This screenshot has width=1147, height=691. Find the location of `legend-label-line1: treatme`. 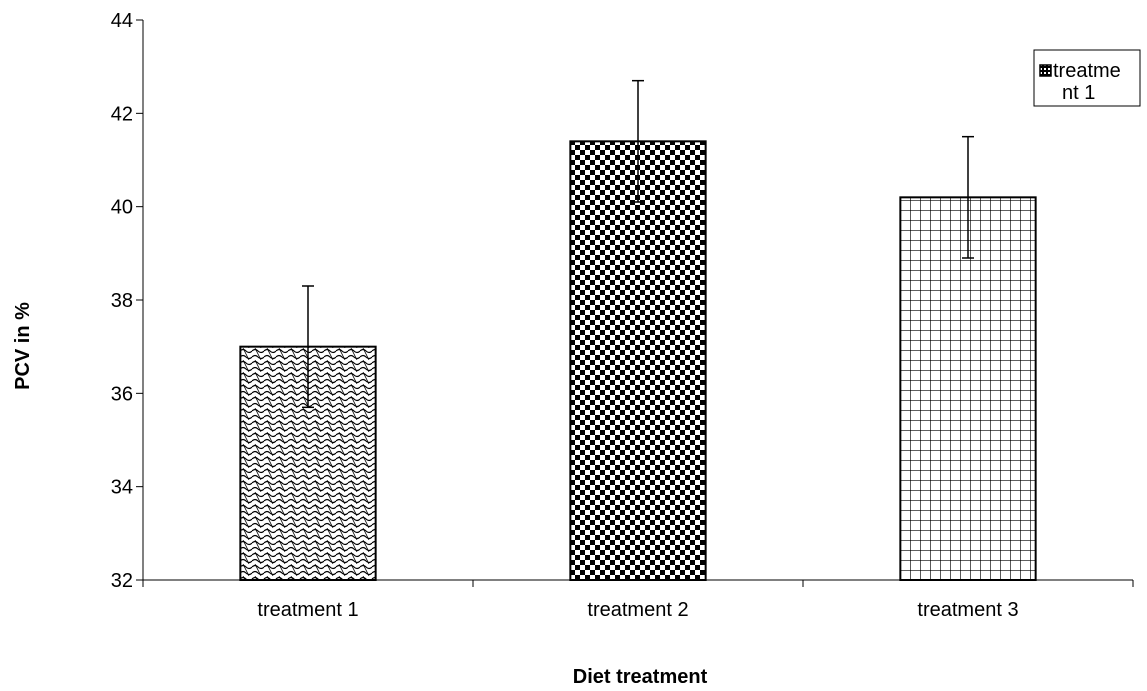

legend-label-line1: treatme is located at coordinates (1087, 71).